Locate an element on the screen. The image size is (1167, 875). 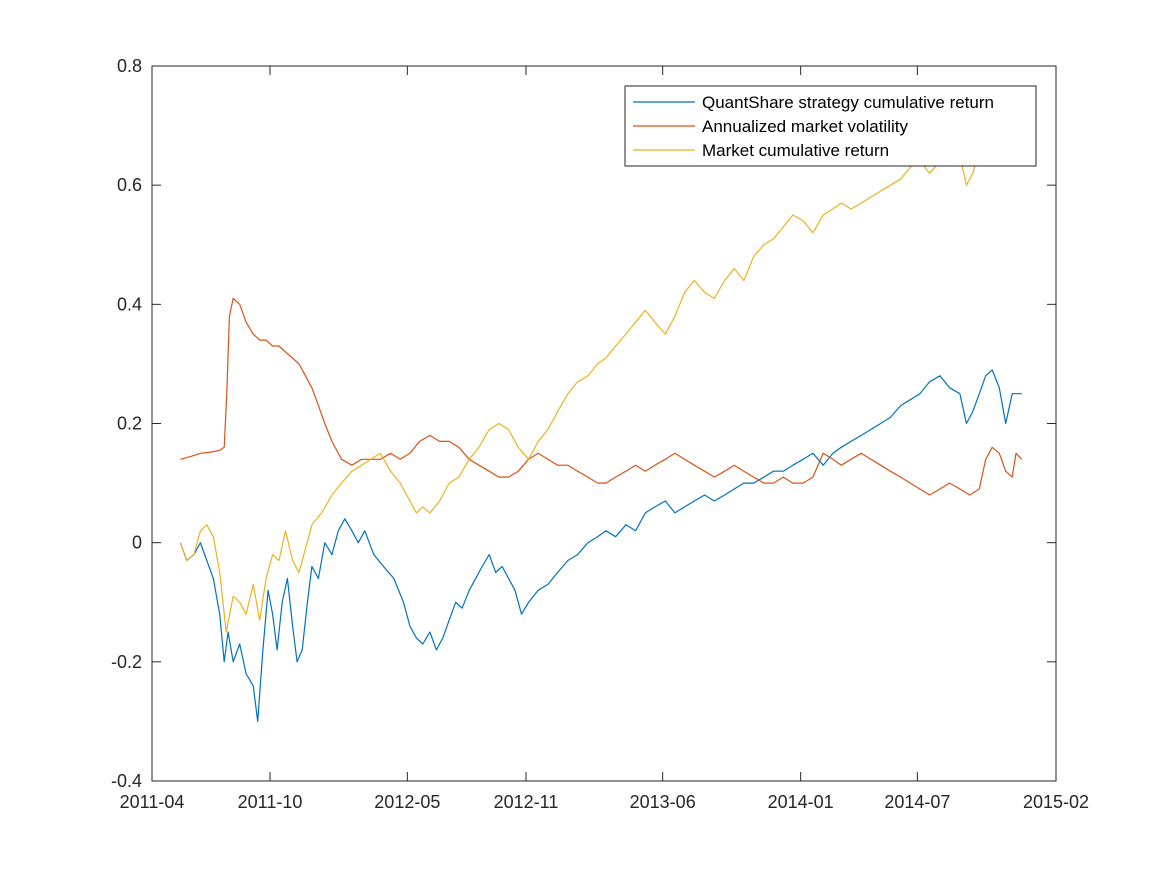
y-tick-label: 0.4 is located at coordinates (129, 304).